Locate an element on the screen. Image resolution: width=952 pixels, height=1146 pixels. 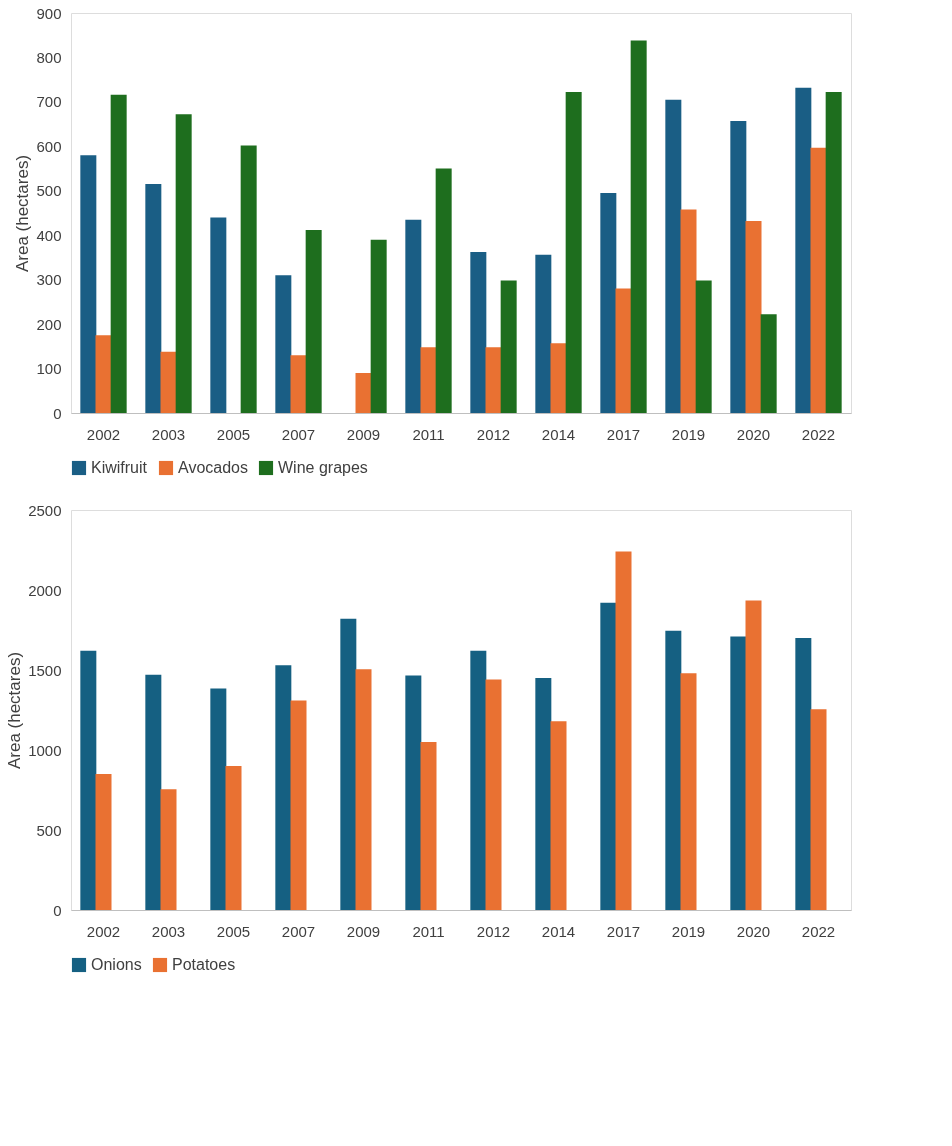
x-tick-label: 2002 is located at coordinates (103, 931).